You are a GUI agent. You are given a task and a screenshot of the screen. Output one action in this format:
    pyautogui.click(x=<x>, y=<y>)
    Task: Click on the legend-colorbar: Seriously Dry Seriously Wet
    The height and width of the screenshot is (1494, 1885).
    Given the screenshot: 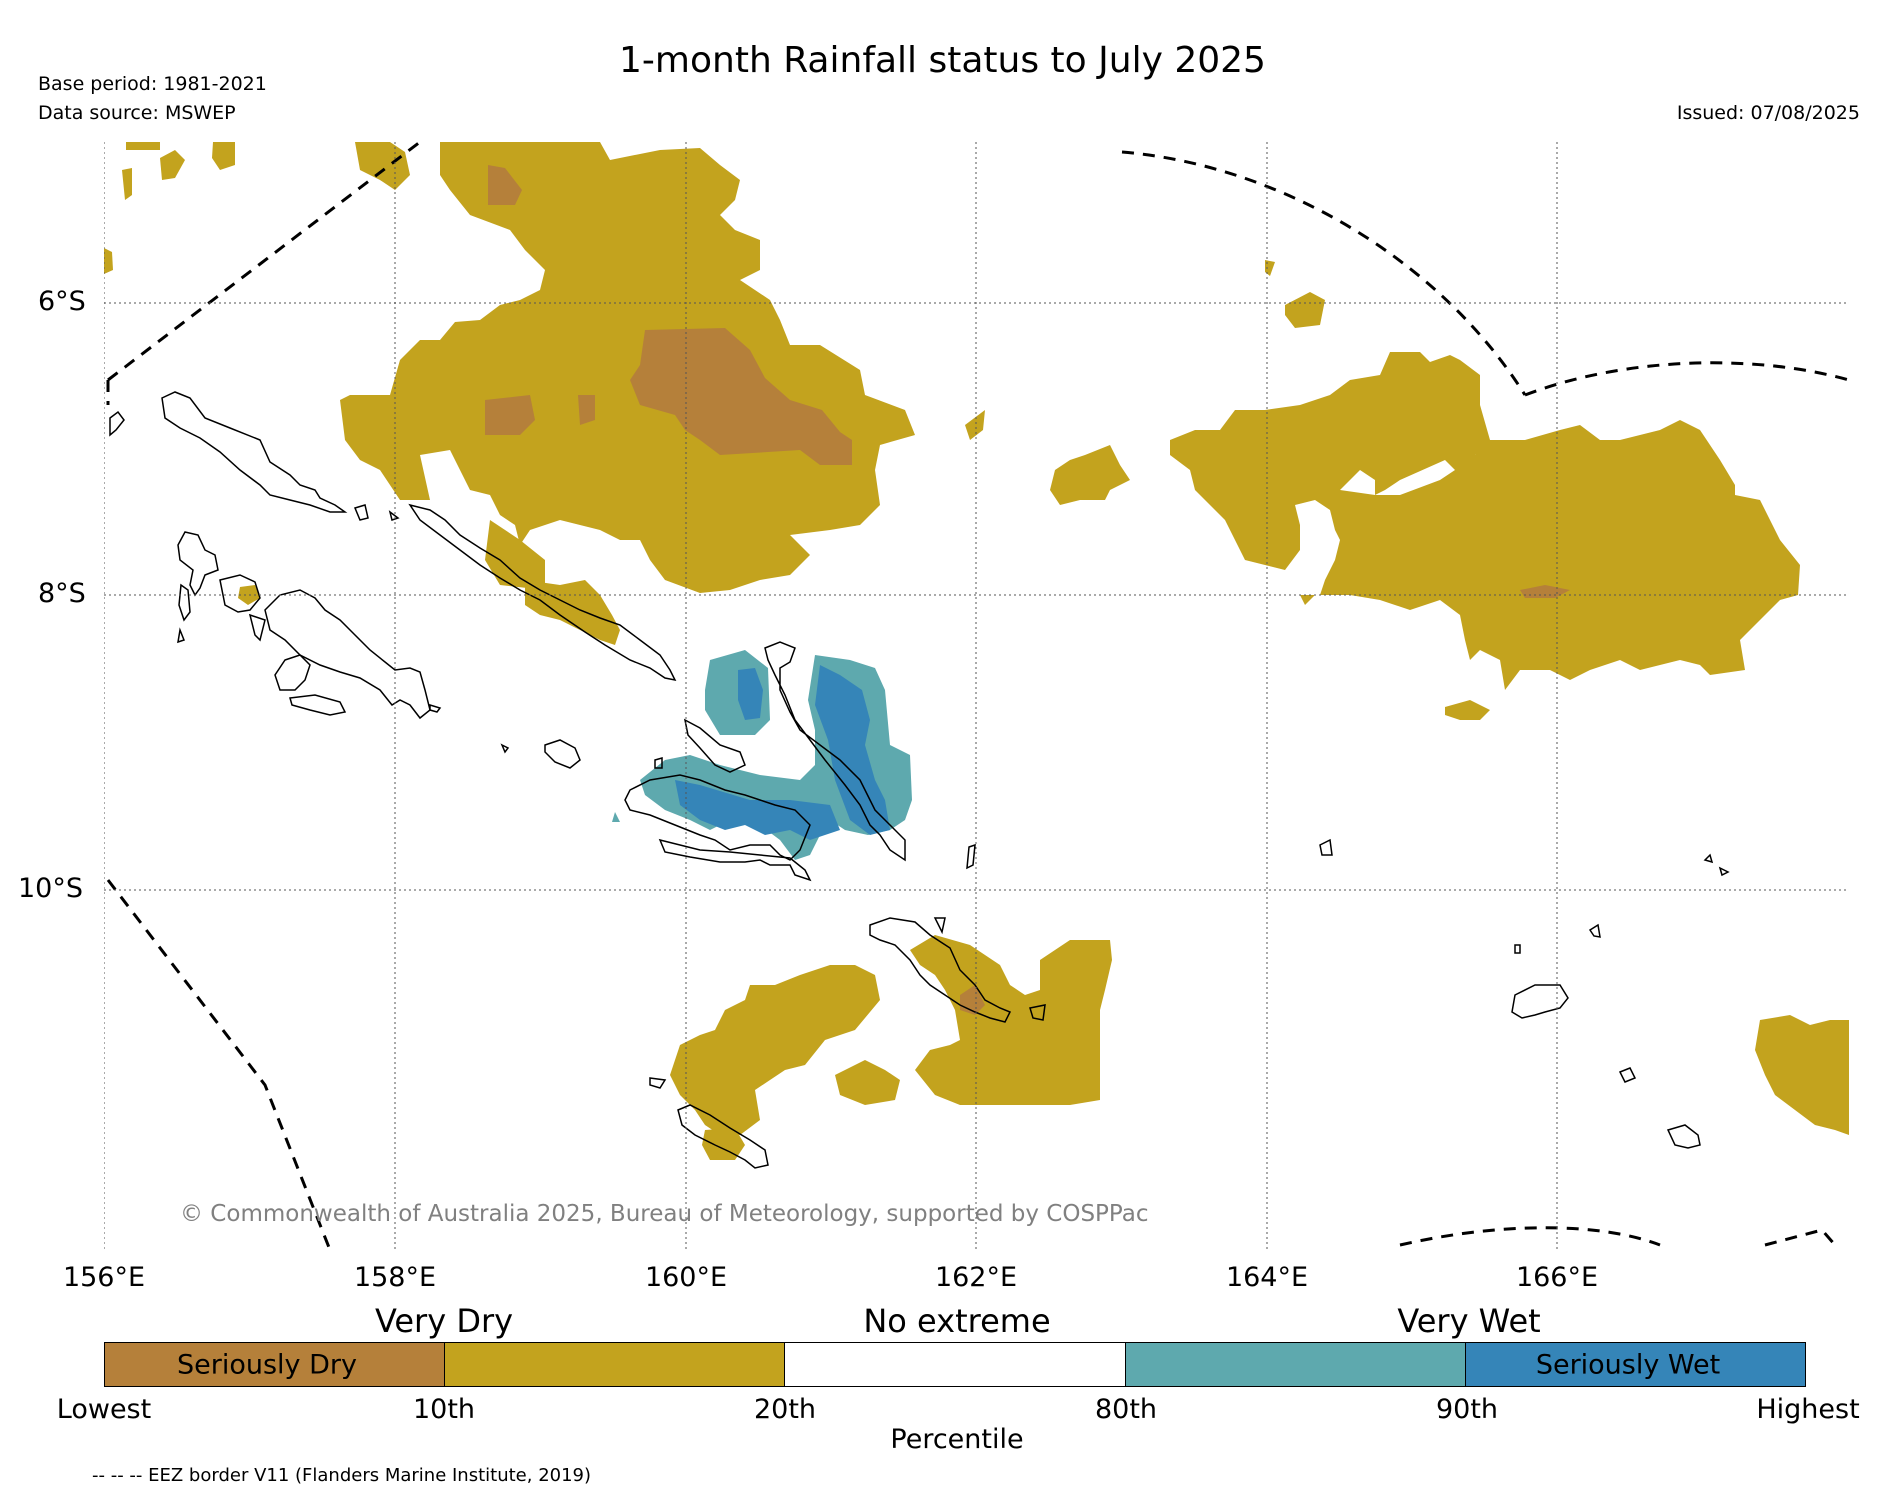 What is the action you would take?
    pyautogui.click(x=955, y=1364)
    